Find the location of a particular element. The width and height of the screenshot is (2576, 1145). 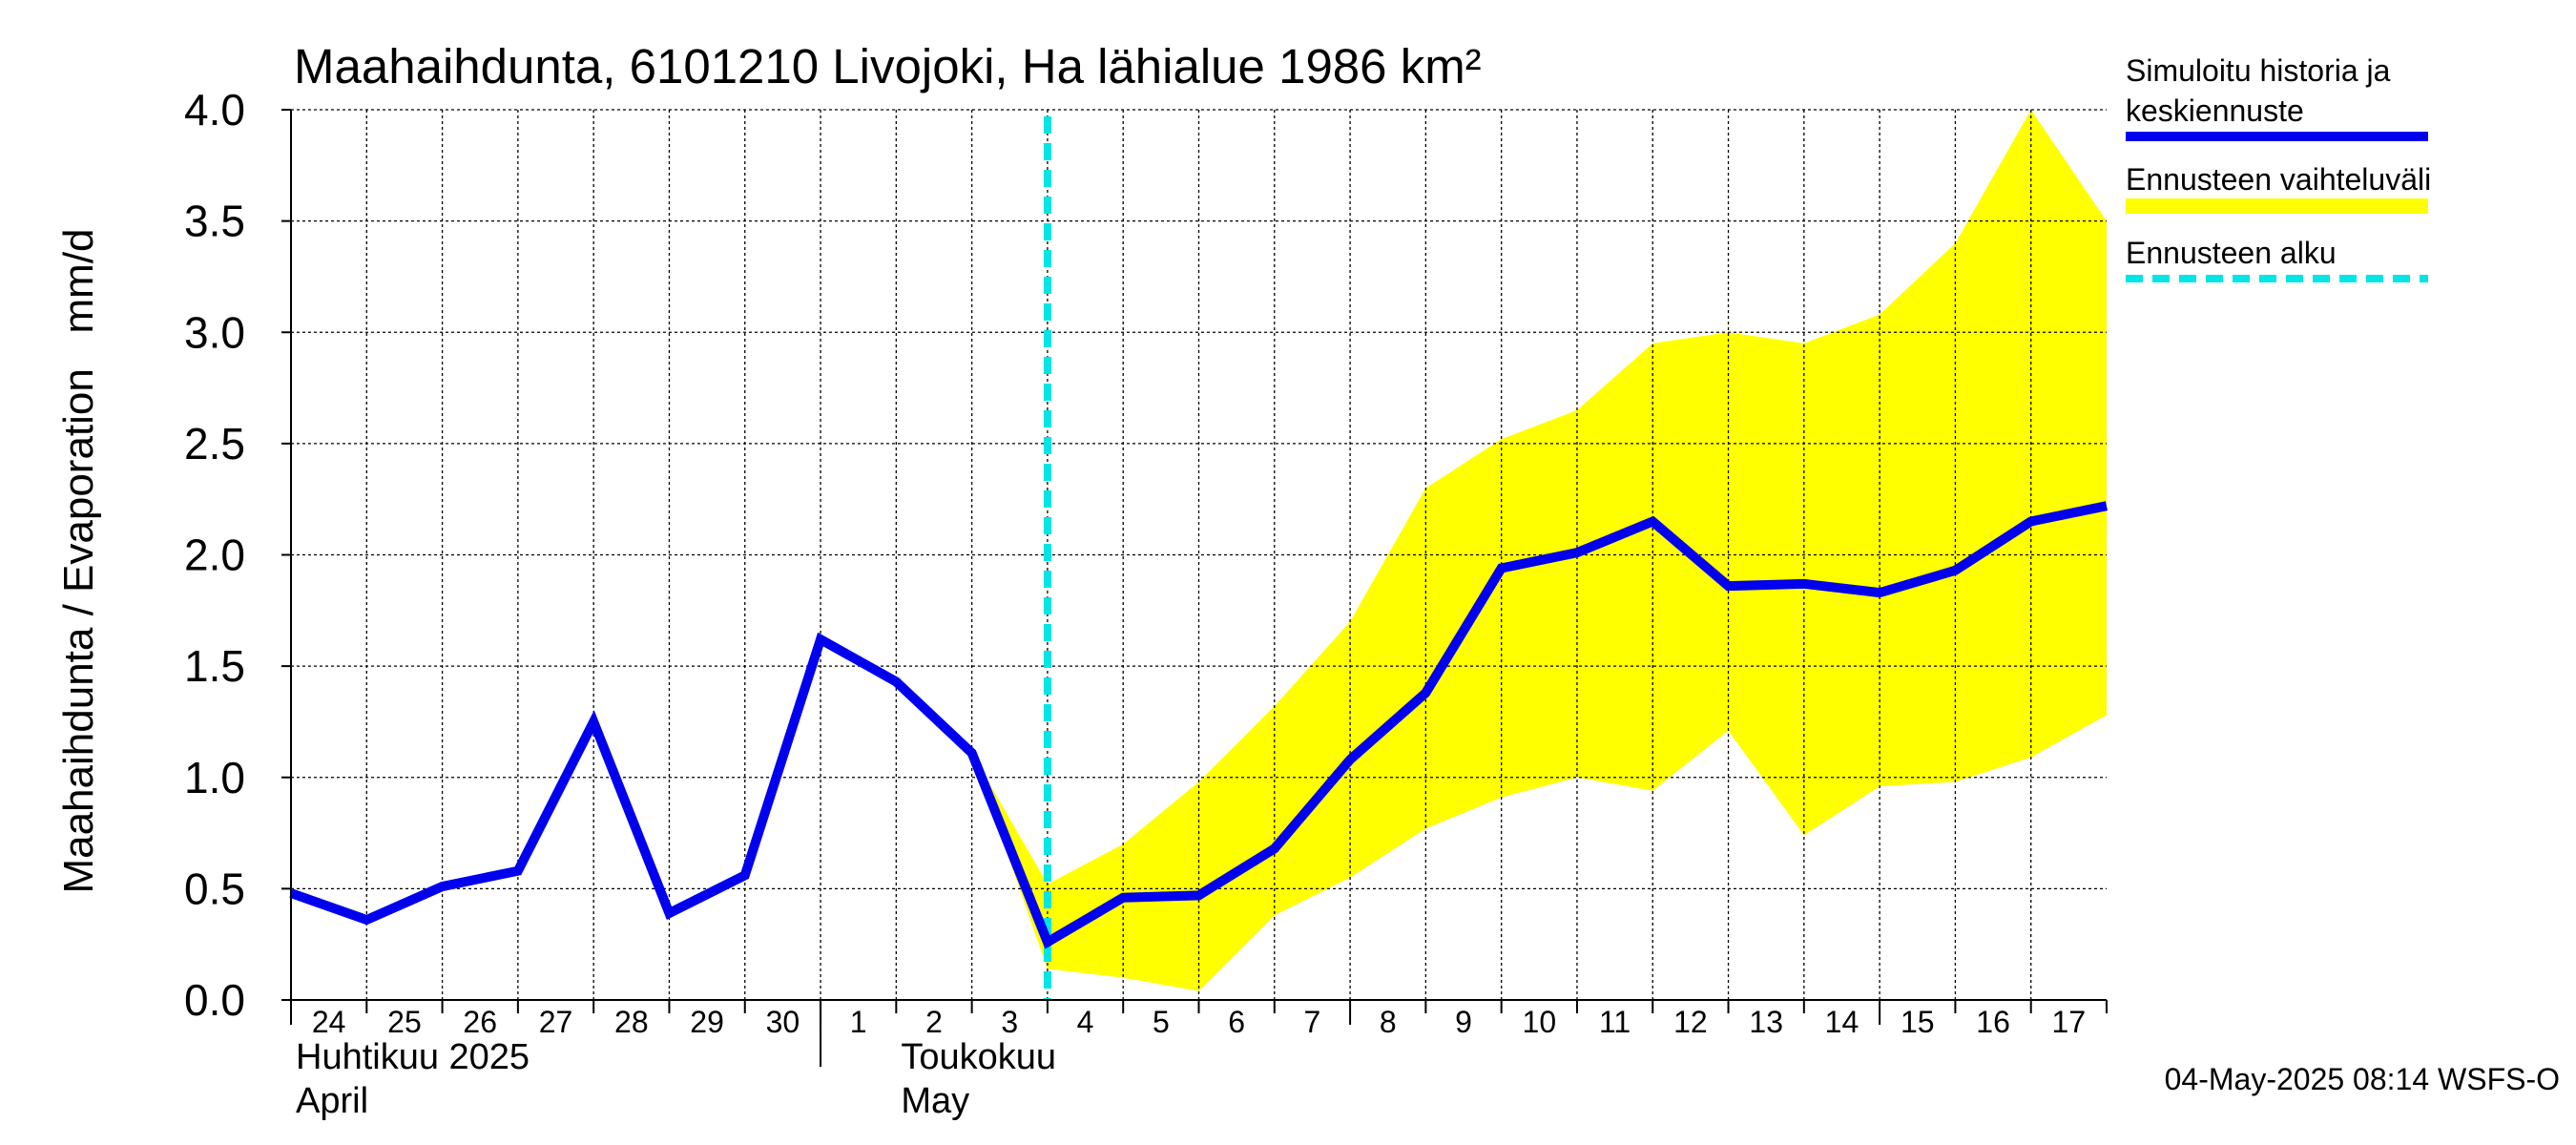

y-tick-label: 0.5 is located at coordinates (214, 888).